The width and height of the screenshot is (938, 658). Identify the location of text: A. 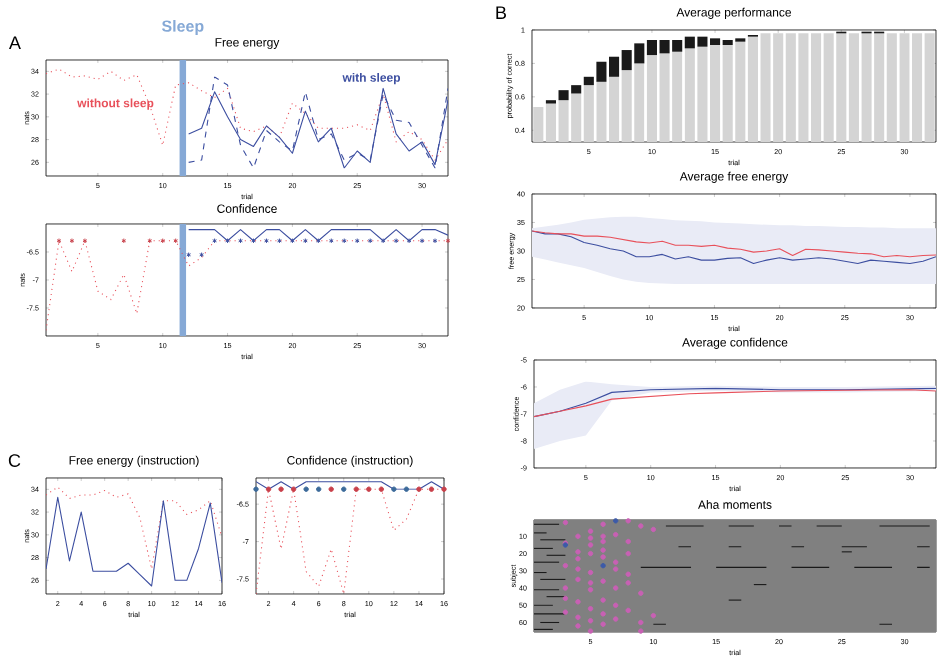
(14, 42).